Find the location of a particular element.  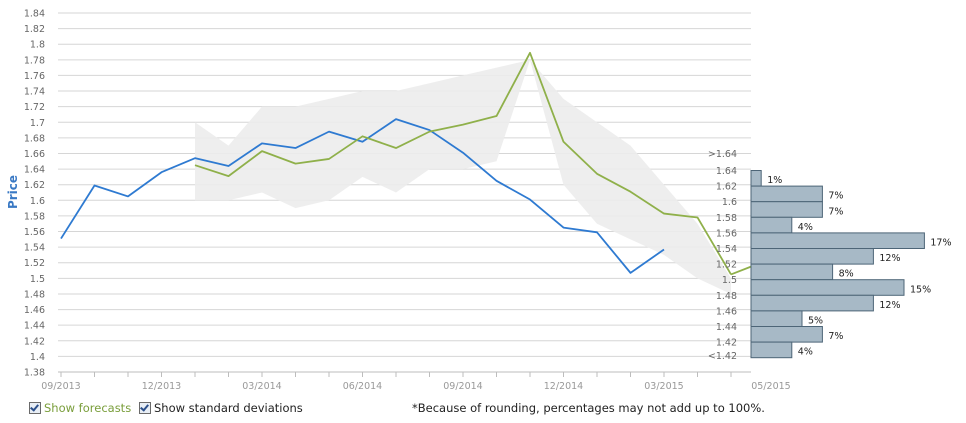

y-tick-label: 1.7 is located at coordinates (37, 123).